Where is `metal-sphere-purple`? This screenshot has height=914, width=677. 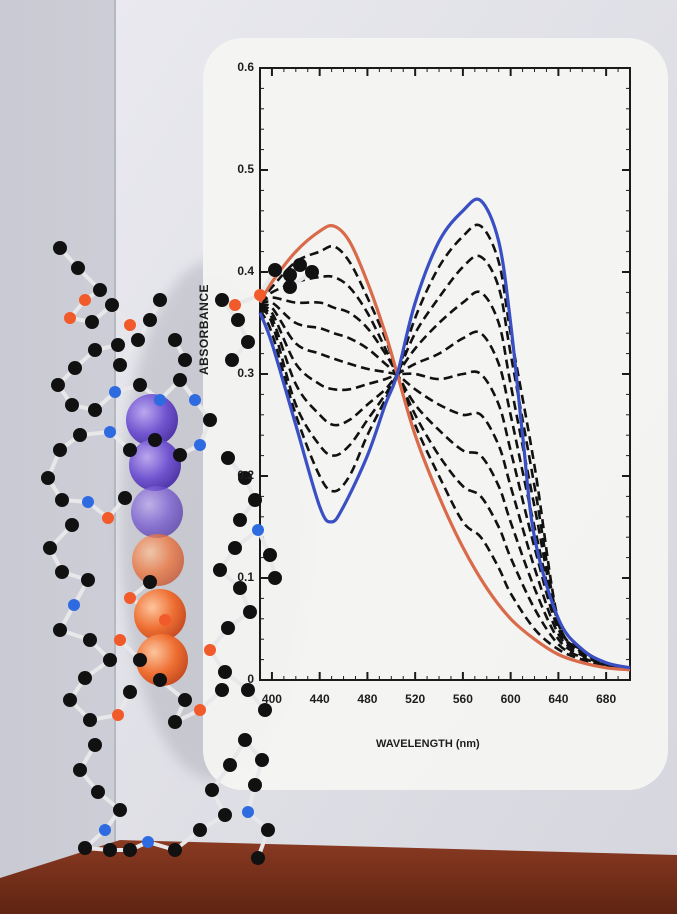
metal-sphere-purple is located at coordinates (157, 512).